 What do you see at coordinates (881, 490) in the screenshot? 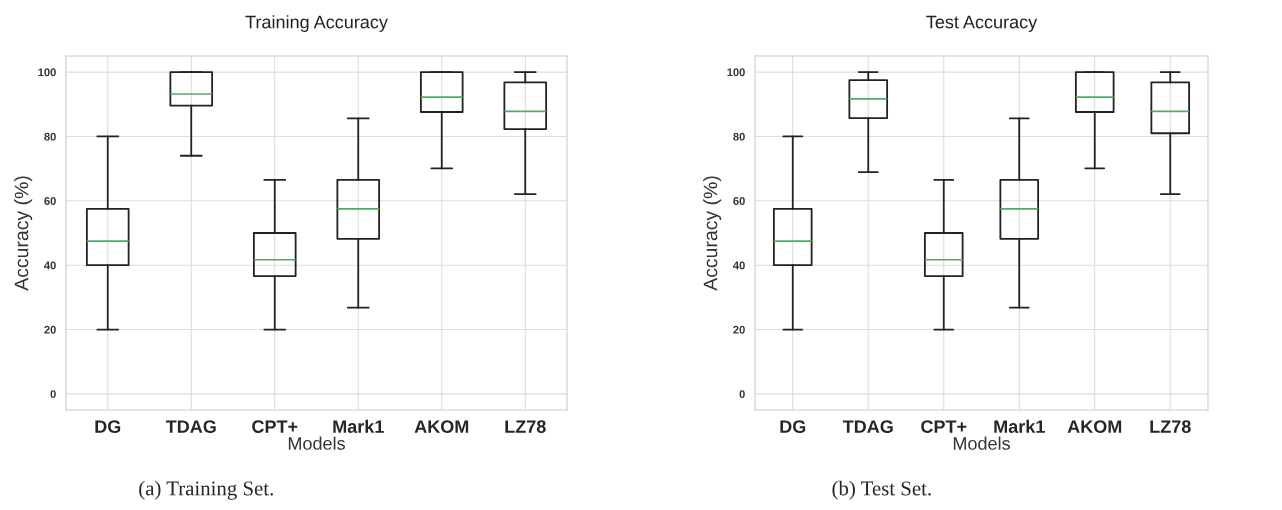
I see `text: (b) Test Set.` at bounding box center [881, 490].